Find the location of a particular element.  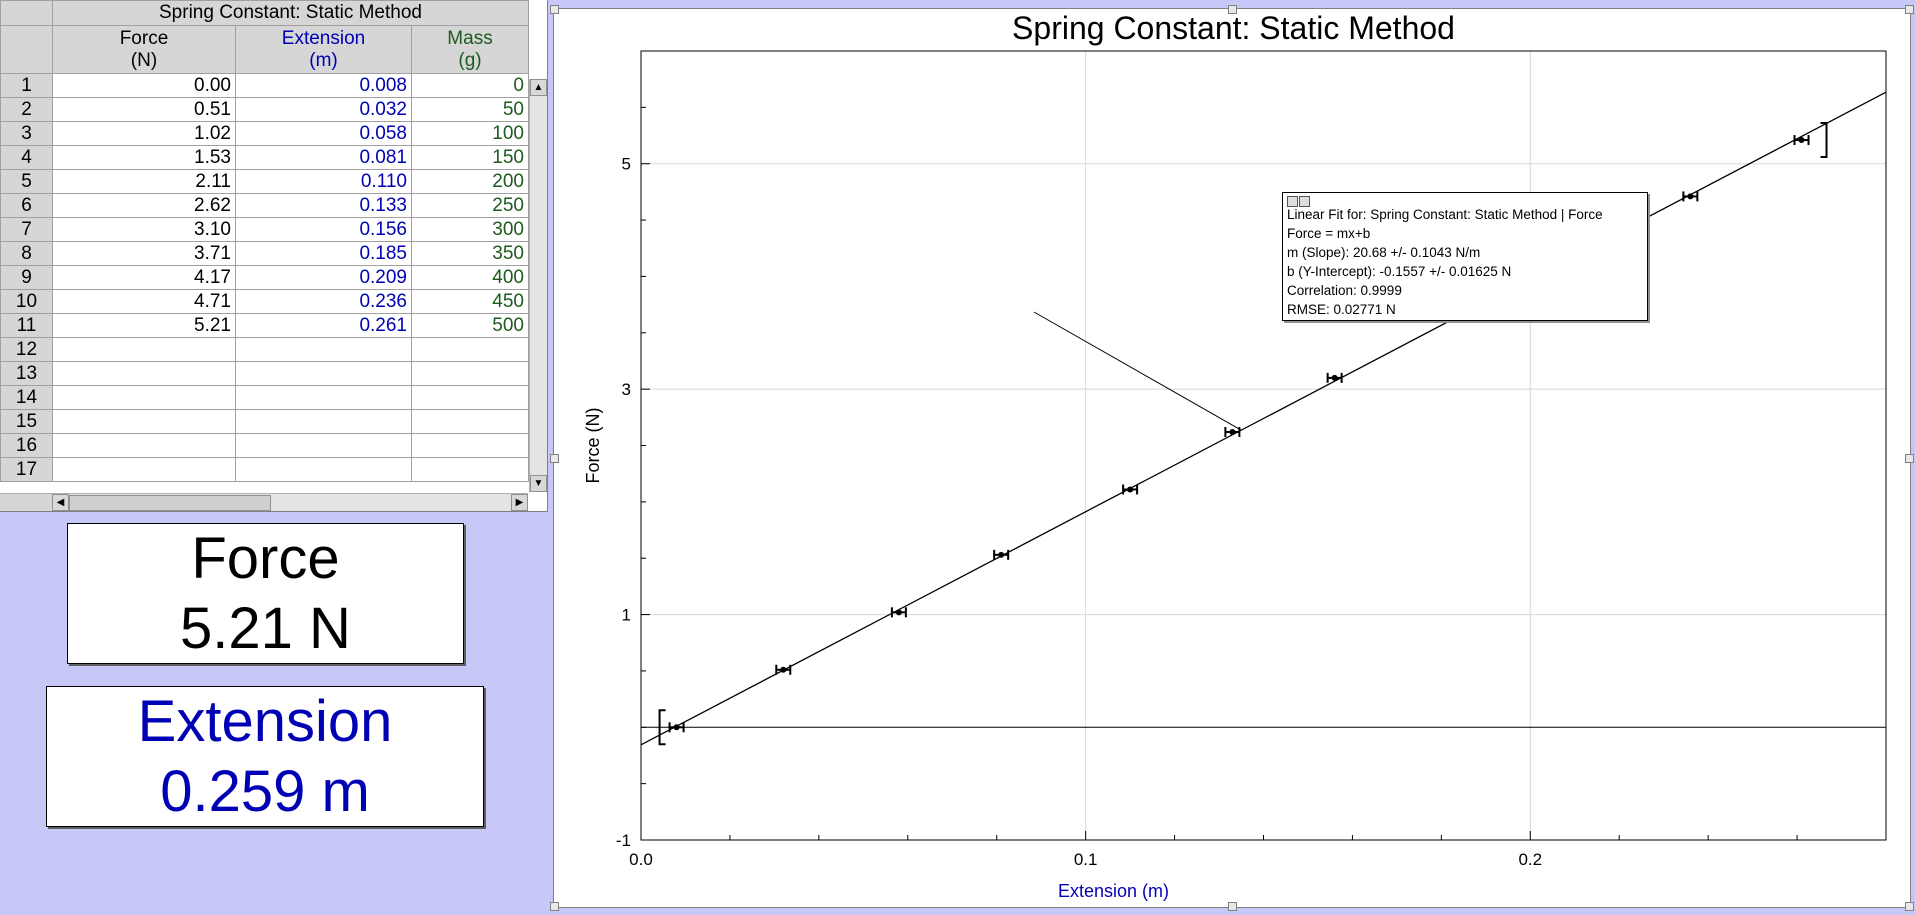

table-row: 5 2.11 0.110 200 is located at coordinates (264, 181).